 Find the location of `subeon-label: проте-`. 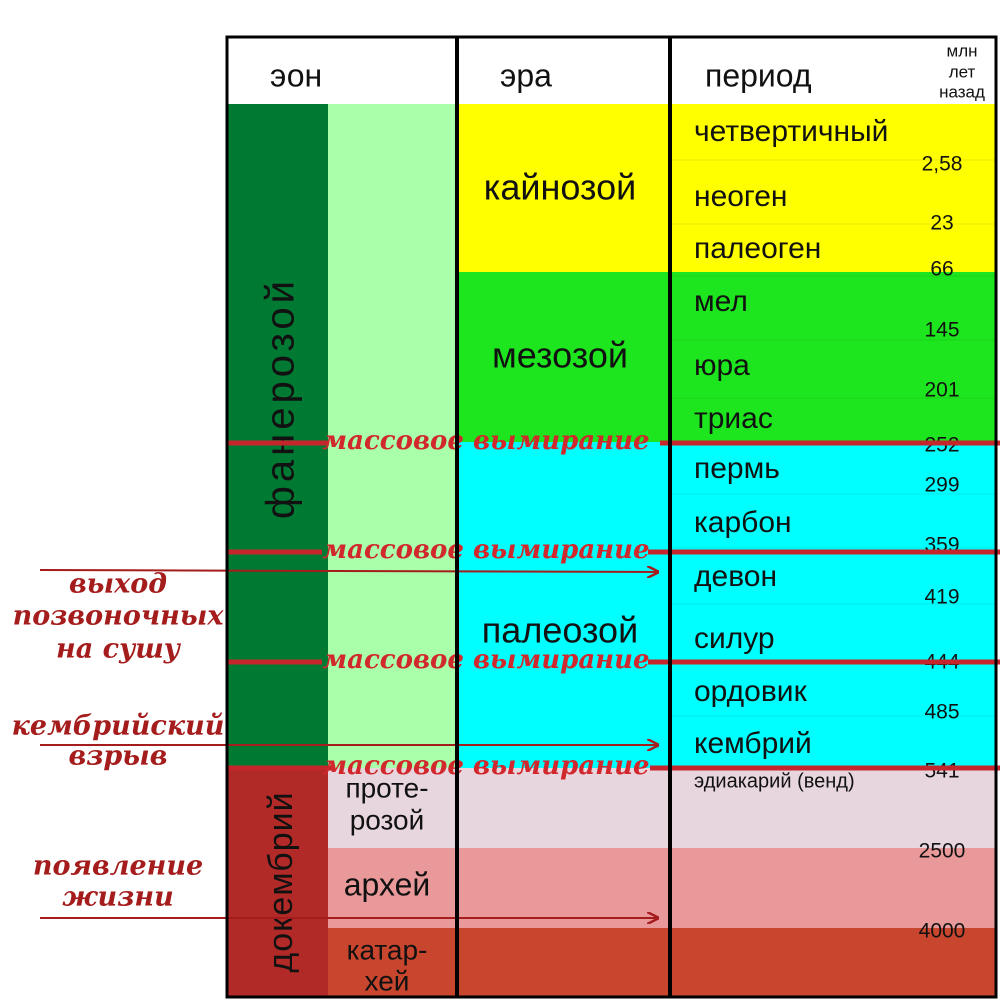

subeon-label: проте- is located at coordinates (386, 787).